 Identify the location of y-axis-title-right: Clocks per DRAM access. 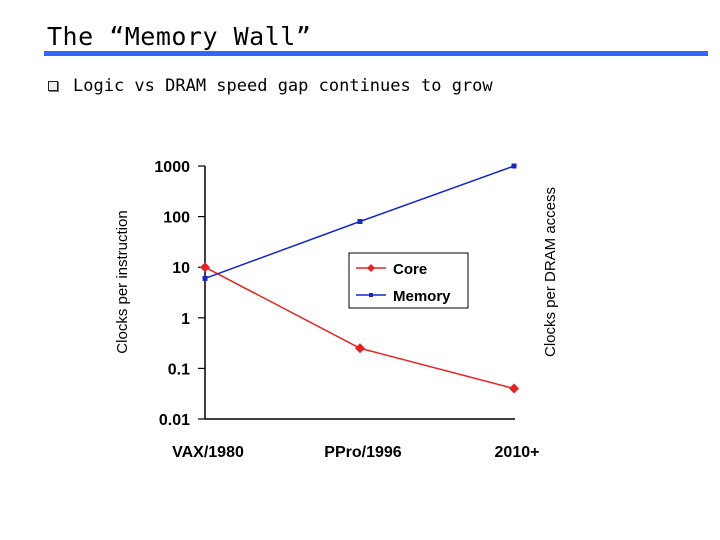
(550, 272).